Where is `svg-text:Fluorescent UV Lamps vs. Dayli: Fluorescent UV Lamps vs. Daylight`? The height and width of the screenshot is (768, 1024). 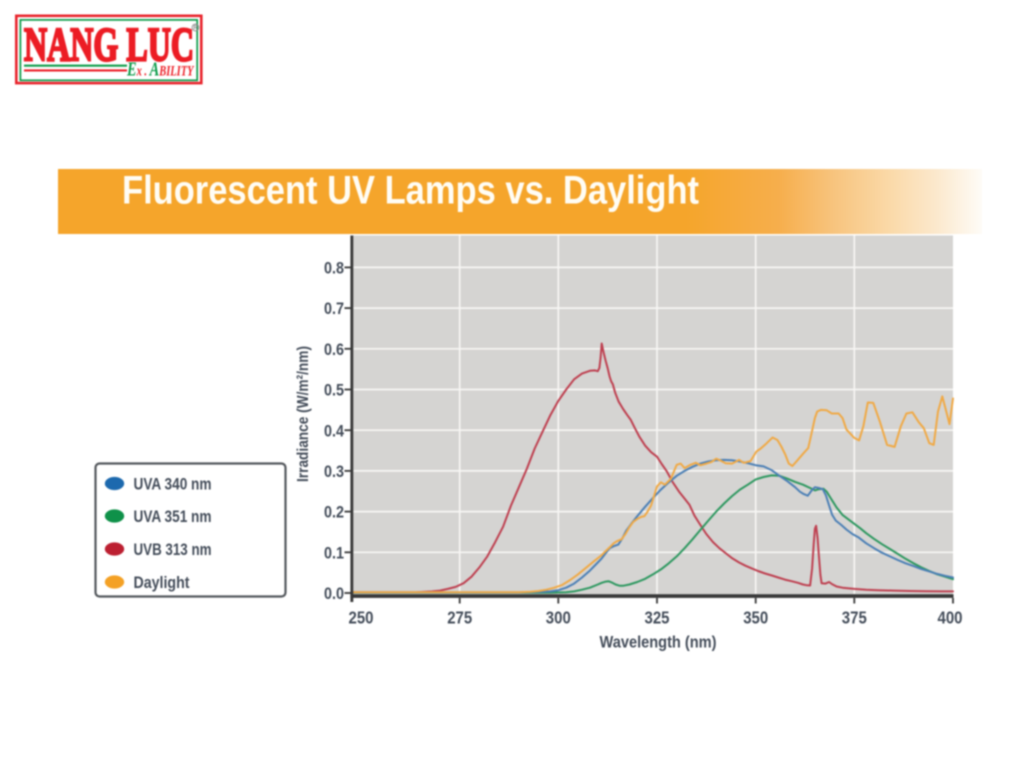
svg-text:Fluorescent UV Lamps vs. Dayli: Fluorescent UV Lamps vs. Daylight is located at coordinates (410, 191).